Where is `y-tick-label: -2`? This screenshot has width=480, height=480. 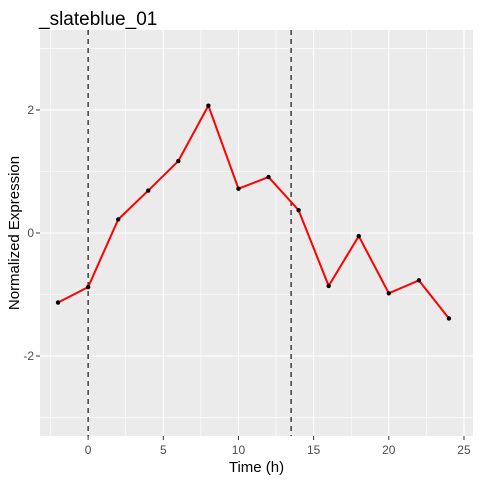 y-tick-label: -2 is located at coordinates (28, 356).